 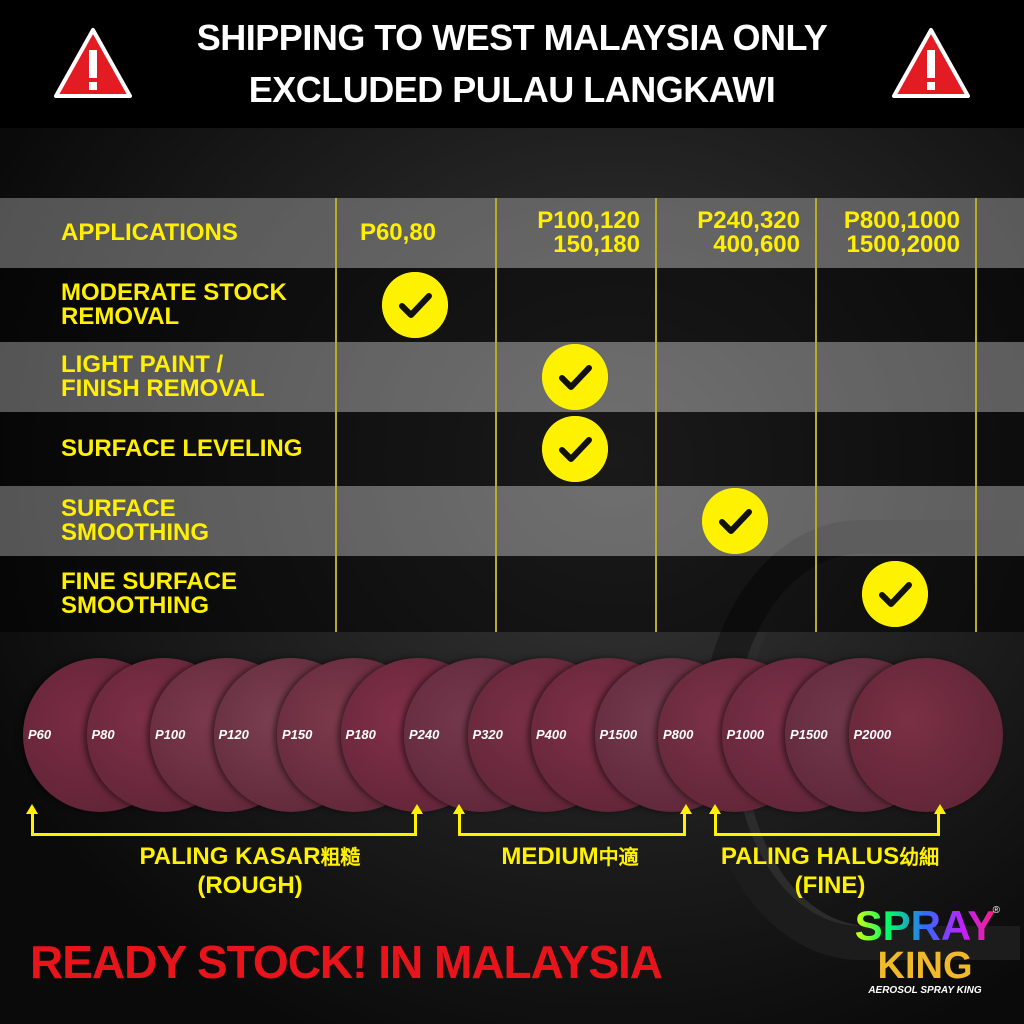 I want to click on disc-grit-label: P240, so click(x=424, y=734).